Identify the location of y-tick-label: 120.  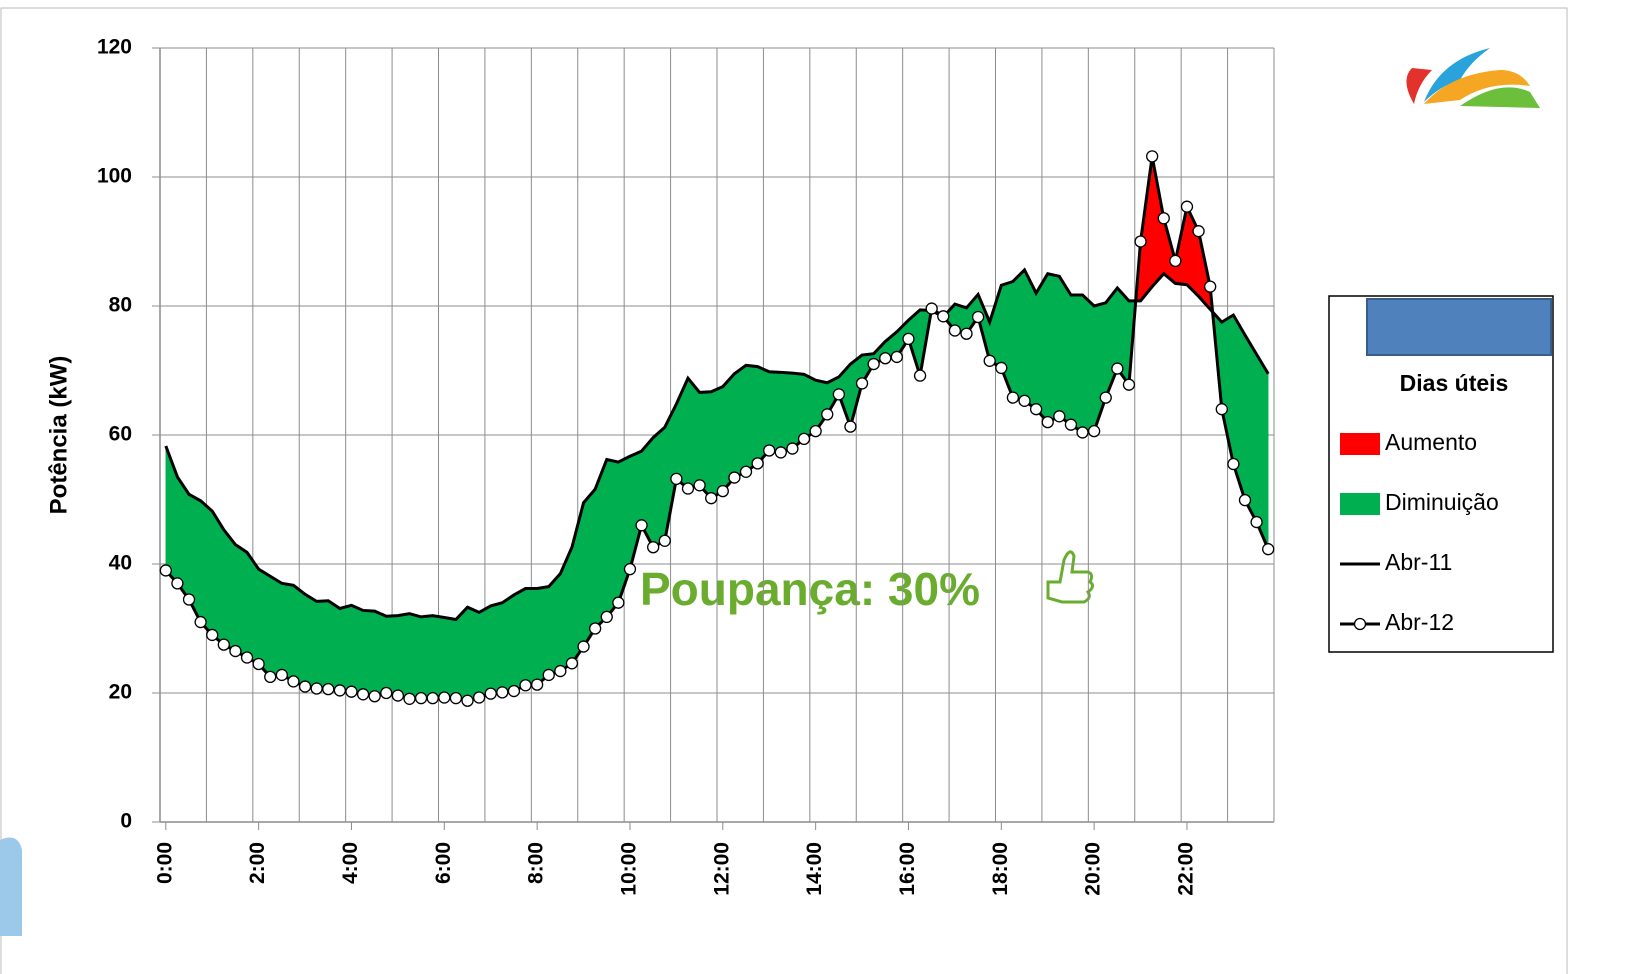
(114, 47).